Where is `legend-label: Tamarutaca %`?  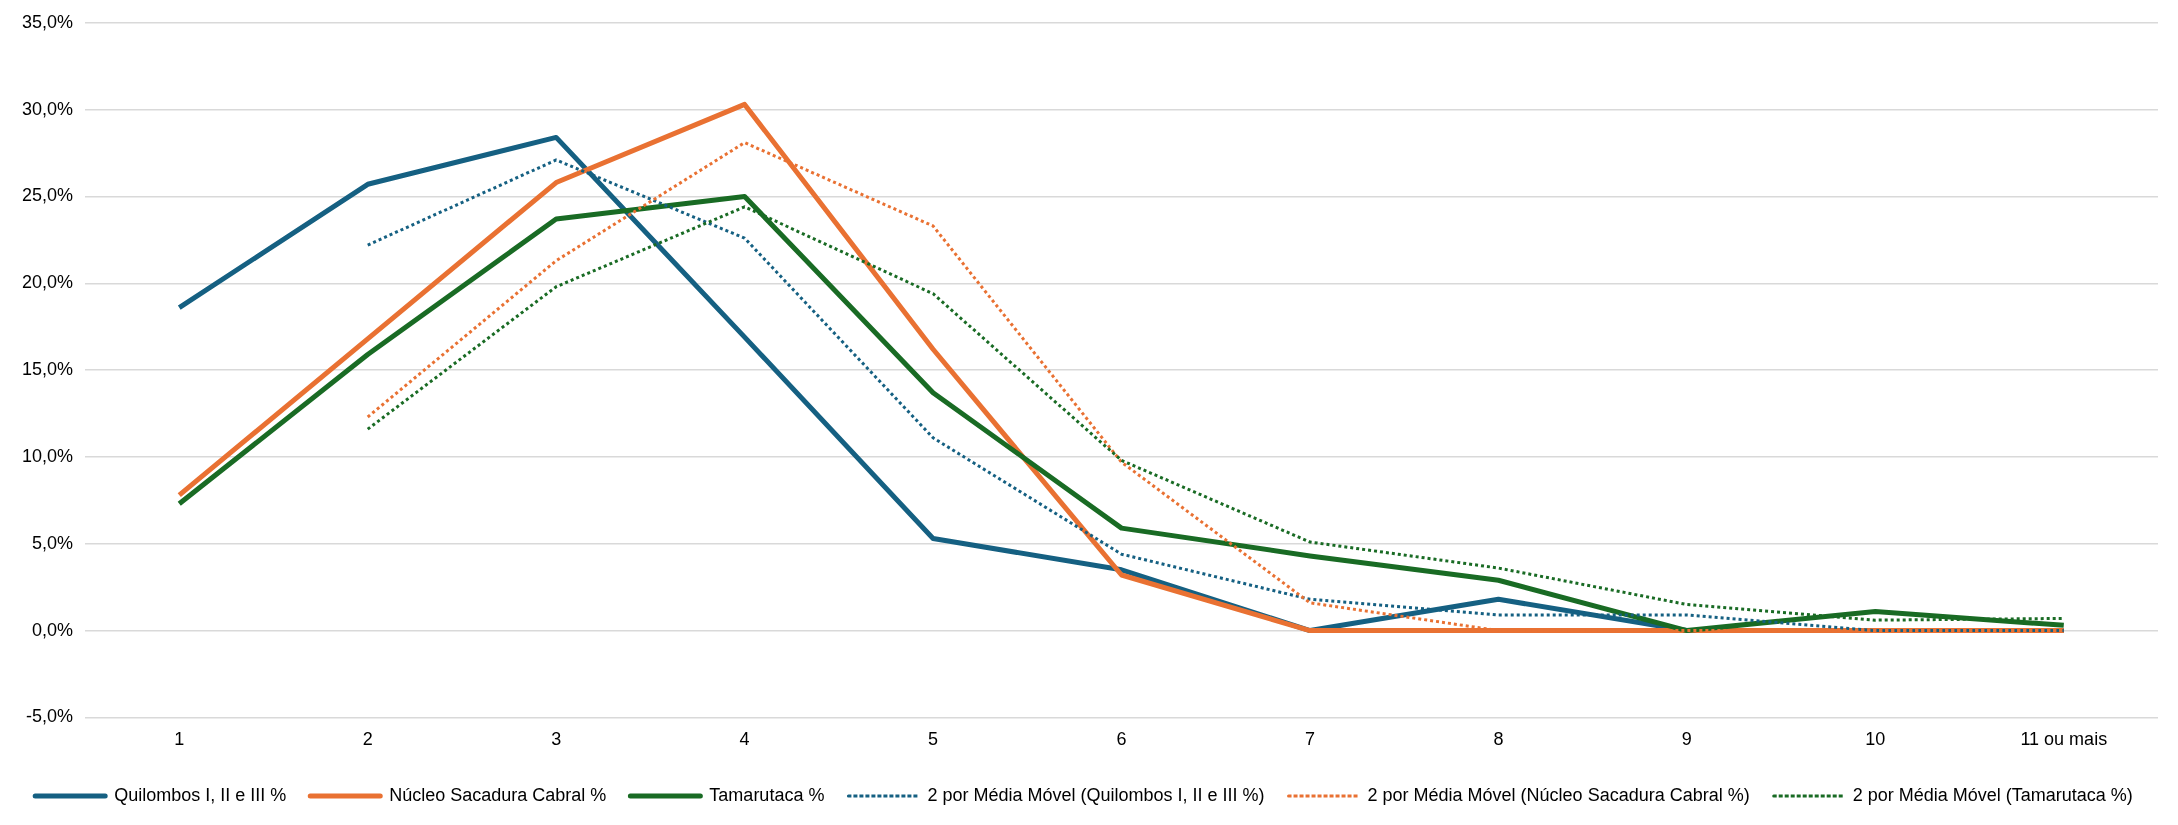
legend-label: Tamarutaca % is located at coordinates (767, 794).